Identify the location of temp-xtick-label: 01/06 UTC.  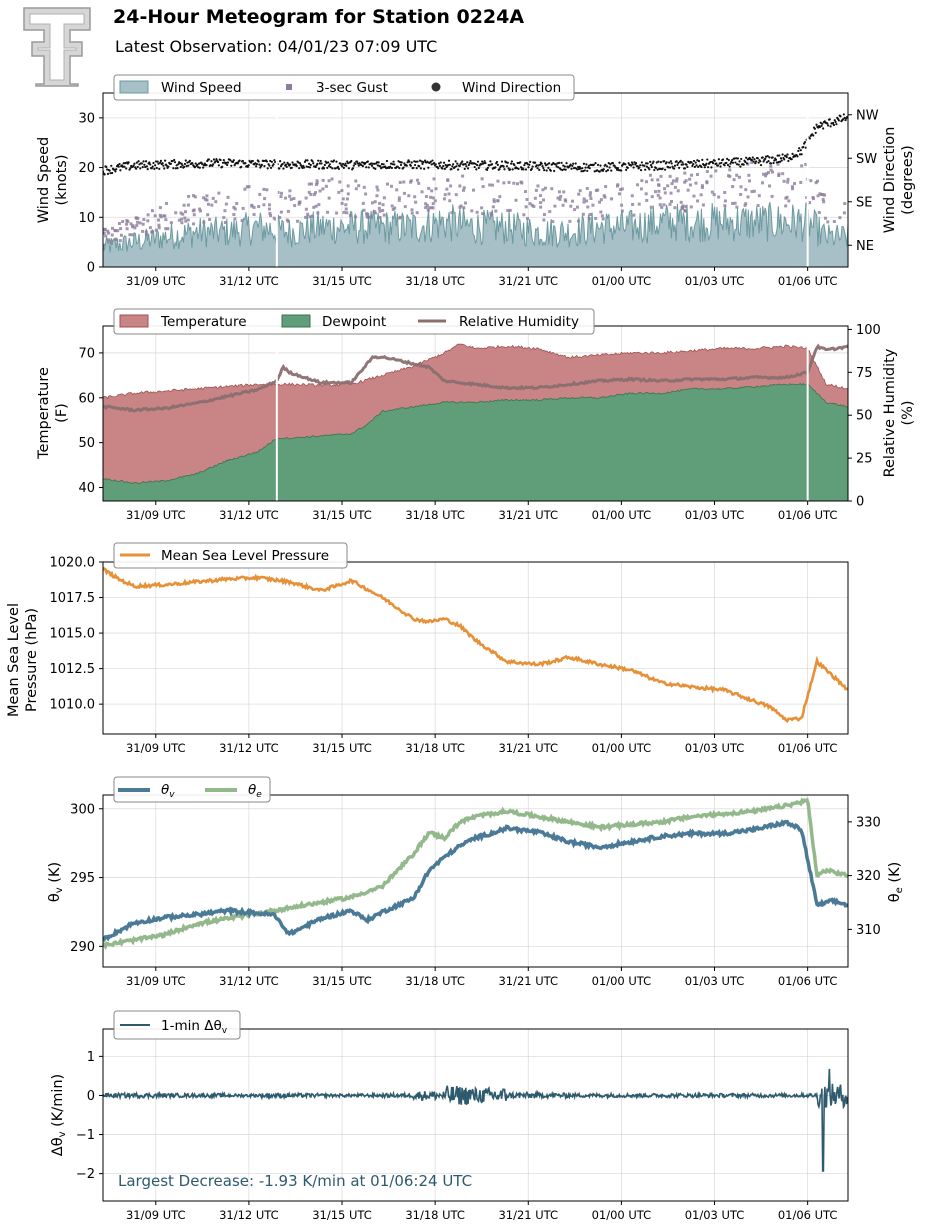
(808, 515).